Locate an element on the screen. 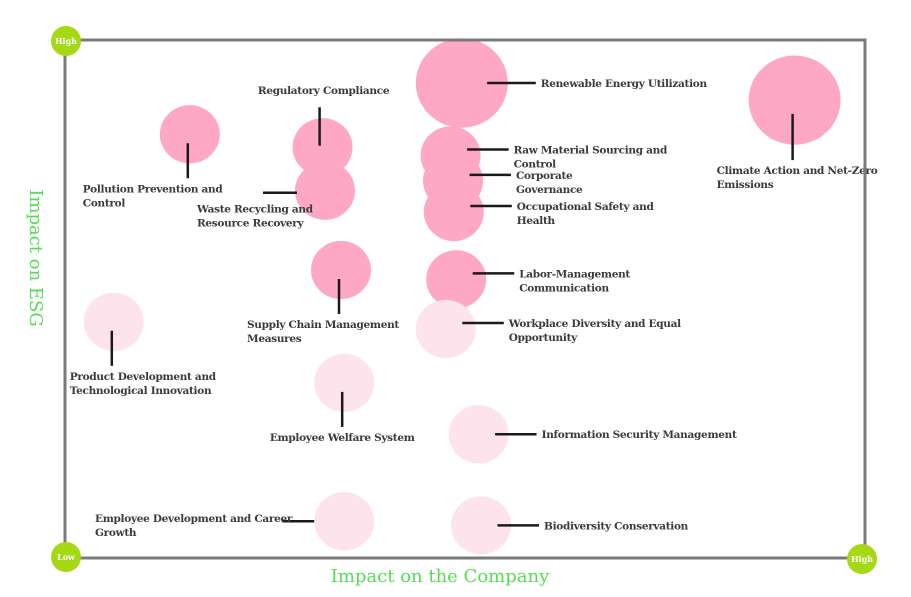 This screenshot has height=597, width=911. bubble-workplace-diversity-and-equal-opportunity is located at coordinates (445, 329).